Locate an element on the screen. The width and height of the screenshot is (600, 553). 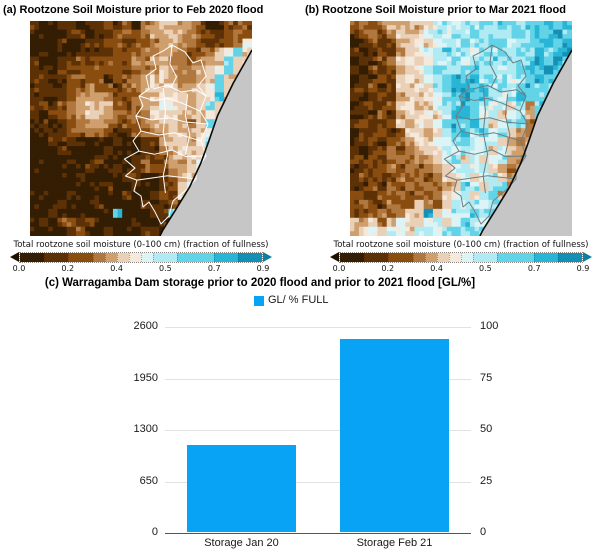
right-axis-tick: 0 is located at coordinates (483, 532).